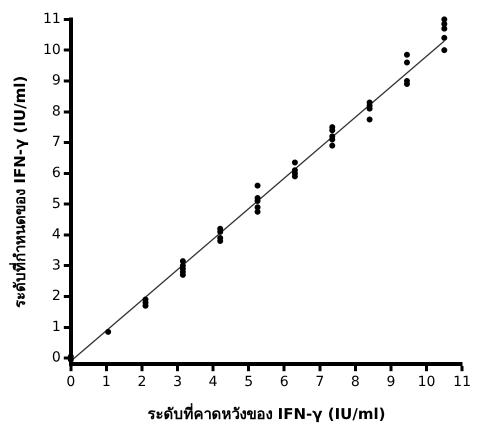 The height and width of the screenshot is (436, 482). I want to click on y-tick-label: 9, so click(56, 80).